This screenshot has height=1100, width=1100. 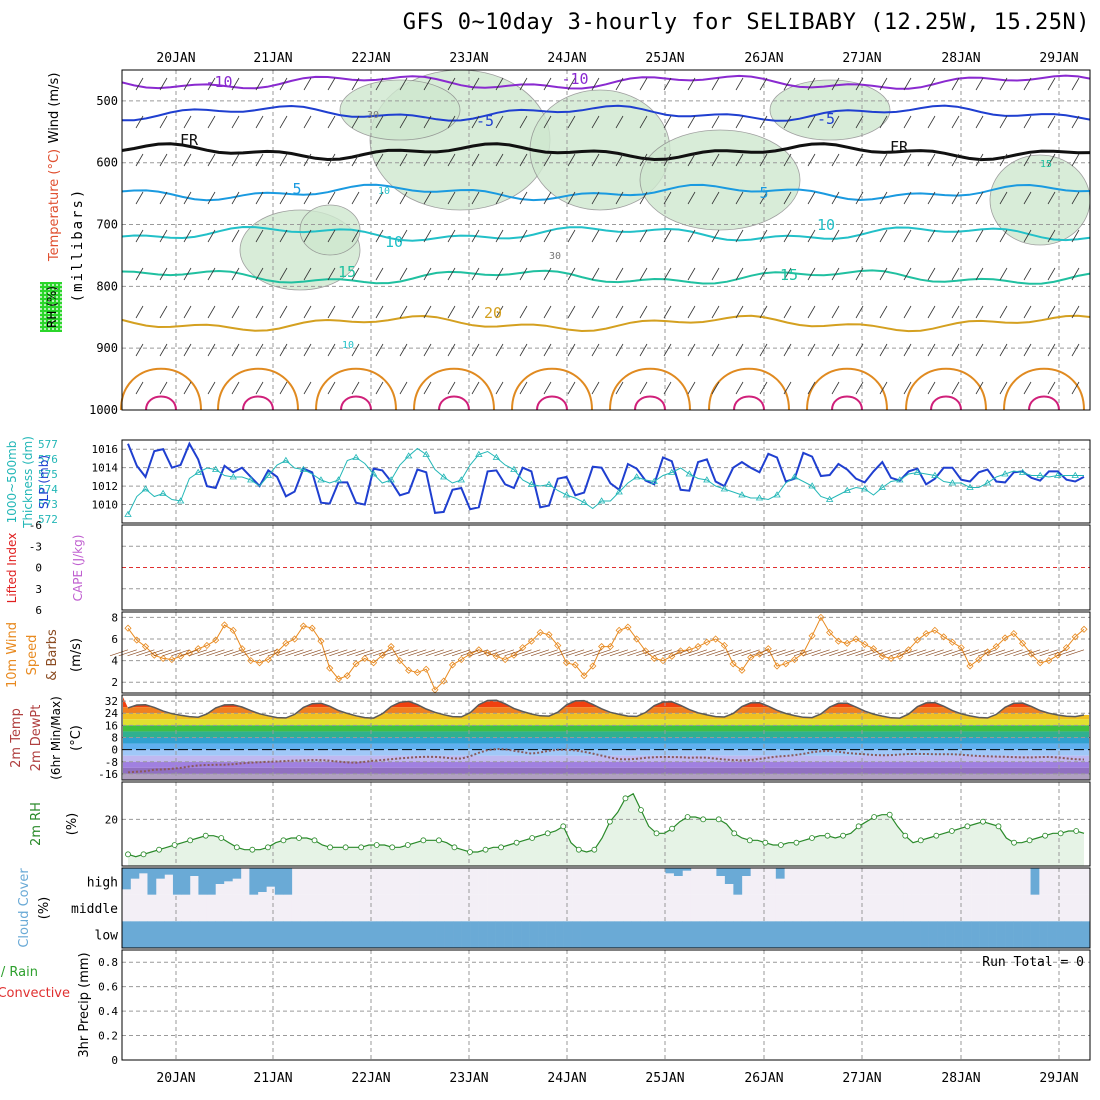 I want to click on date-label-top: 20JAN, so click(x=175, y=58).